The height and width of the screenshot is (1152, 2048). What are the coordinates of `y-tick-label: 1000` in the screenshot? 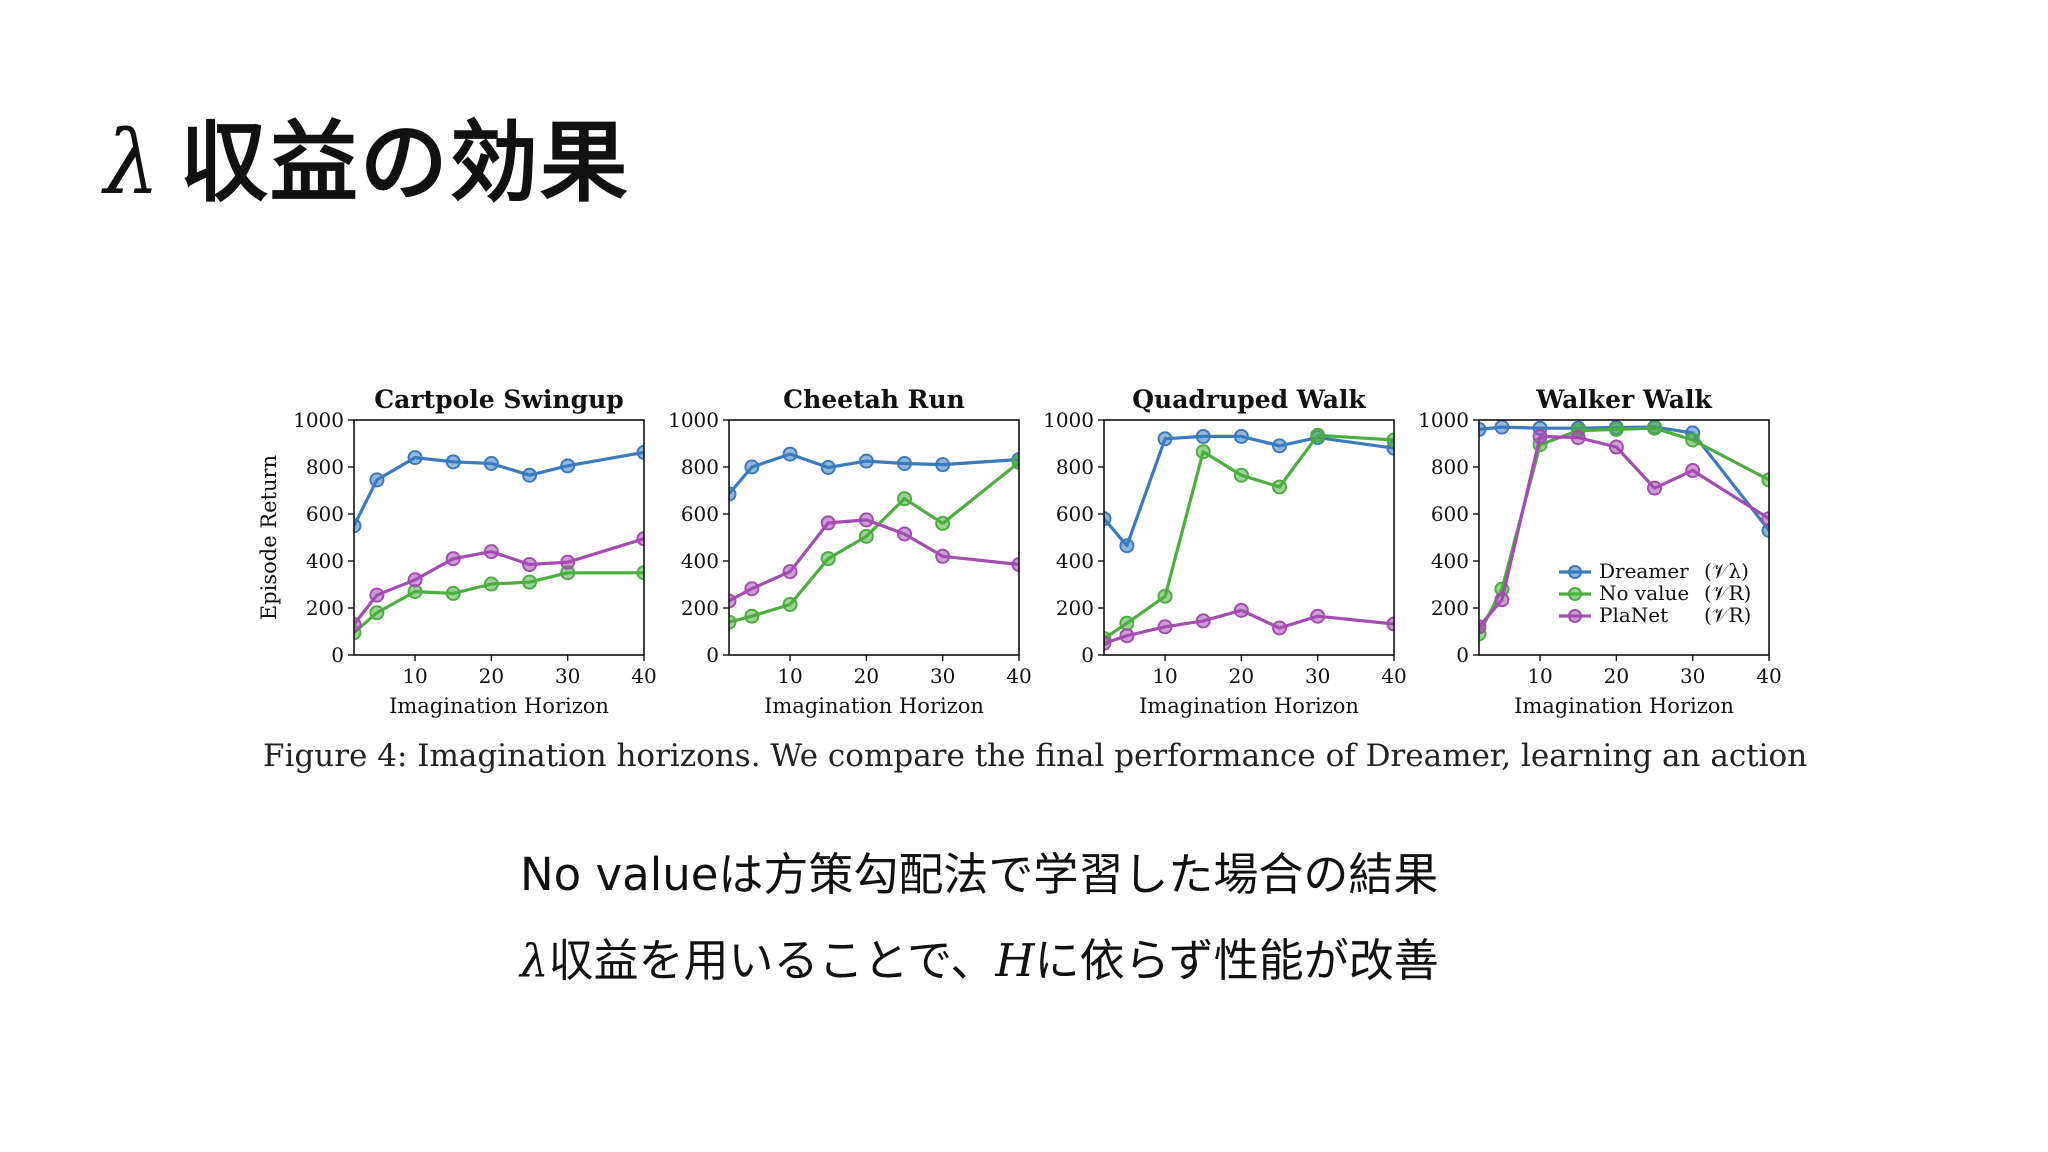 It's located at (1068, 420).